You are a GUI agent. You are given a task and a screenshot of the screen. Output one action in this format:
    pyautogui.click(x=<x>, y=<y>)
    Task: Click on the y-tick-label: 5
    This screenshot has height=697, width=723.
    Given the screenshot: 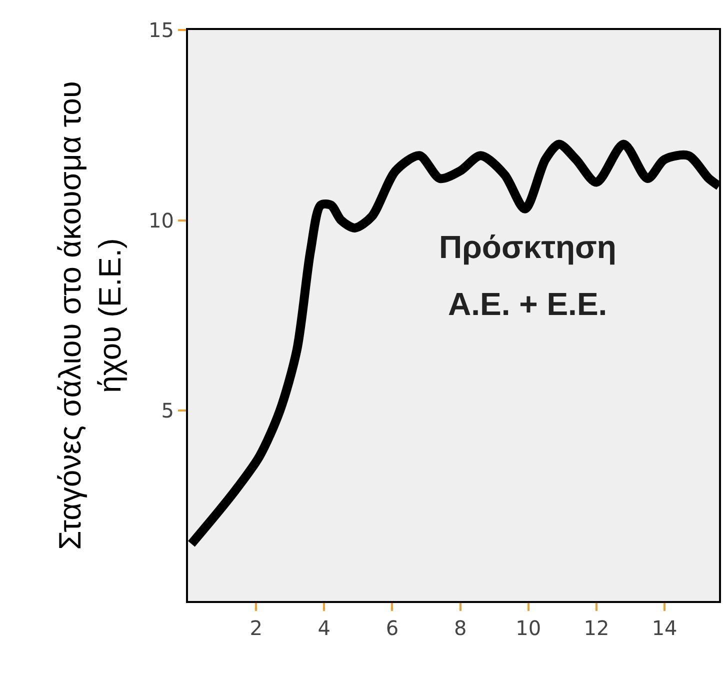 What is the action you would take?
    pyautogui.click(x=167, y=410)
    